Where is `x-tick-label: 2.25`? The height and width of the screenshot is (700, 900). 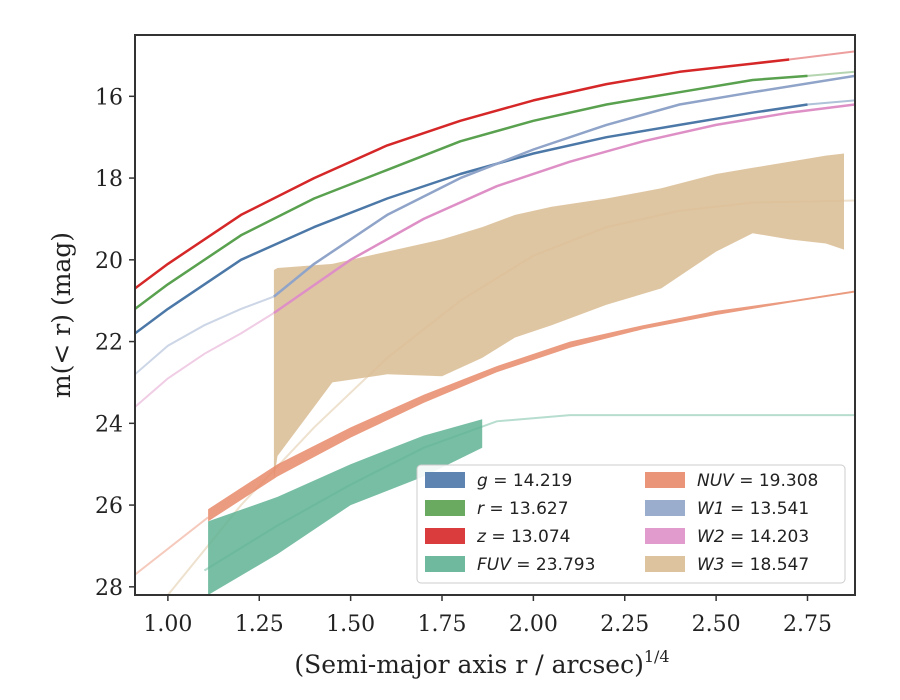
x-tick-label: 2.25 is located at coordinates (624, 624).